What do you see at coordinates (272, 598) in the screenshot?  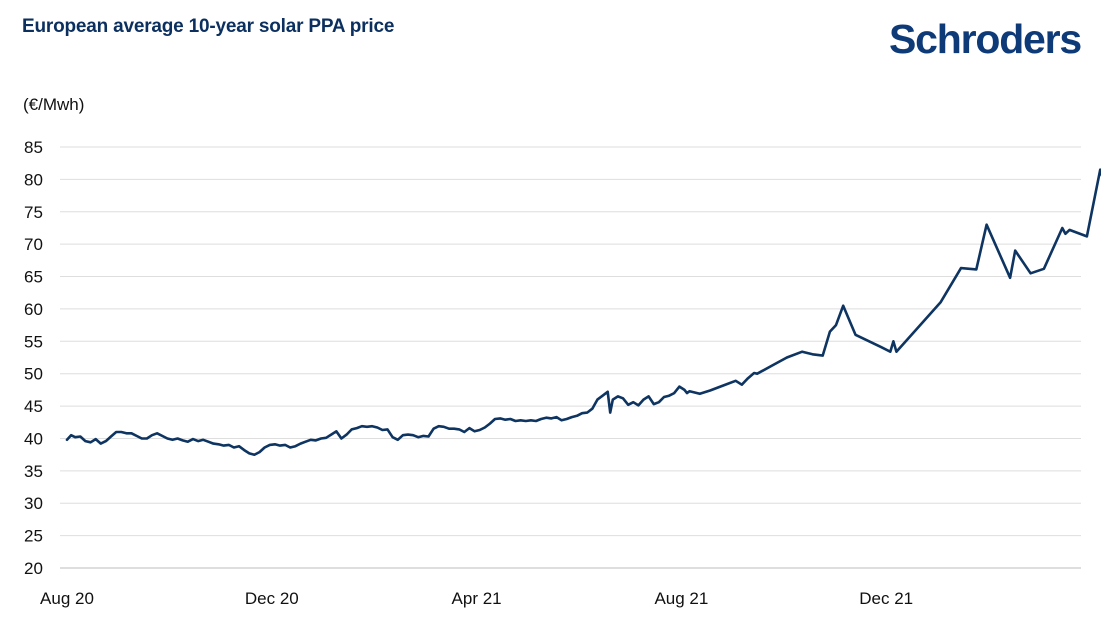 I see `x-tick-label: Dec 20` at bounding box center [272, 598].